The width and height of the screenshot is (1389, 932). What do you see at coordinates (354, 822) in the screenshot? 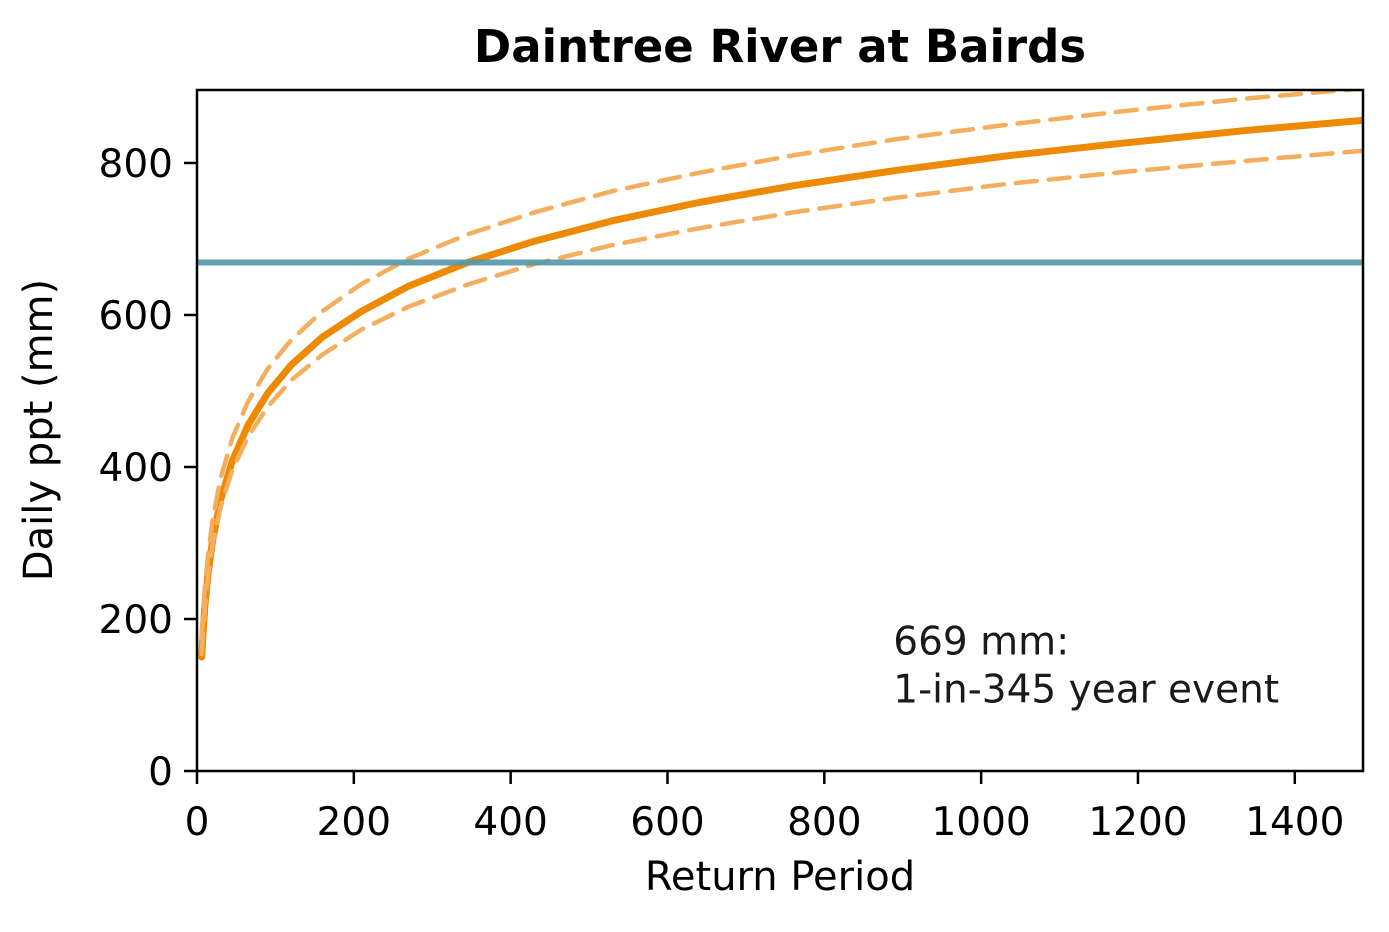
I see `x-tick-label-200: 200` at bounding box center [354, 822].